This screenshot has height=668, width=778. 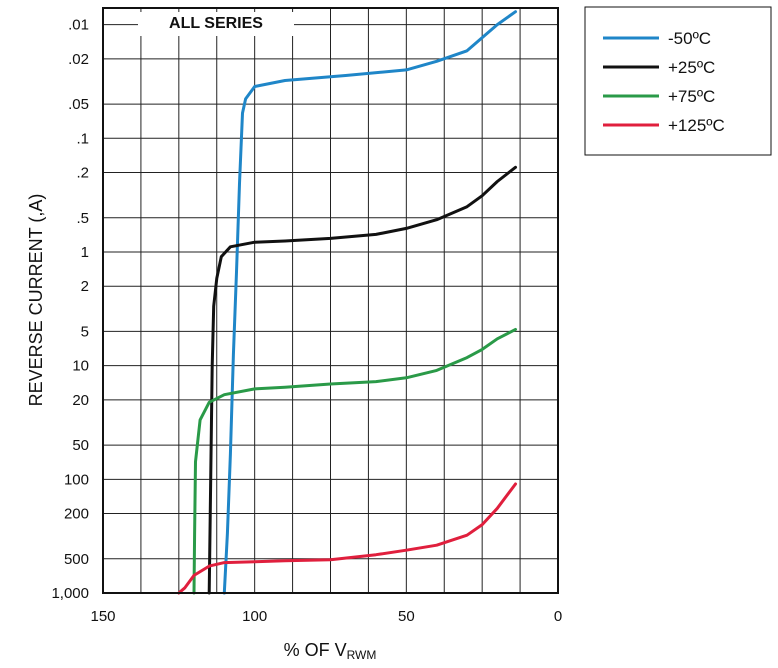 I want to click on x-tick-label: 150, so click(x=102, y=616).